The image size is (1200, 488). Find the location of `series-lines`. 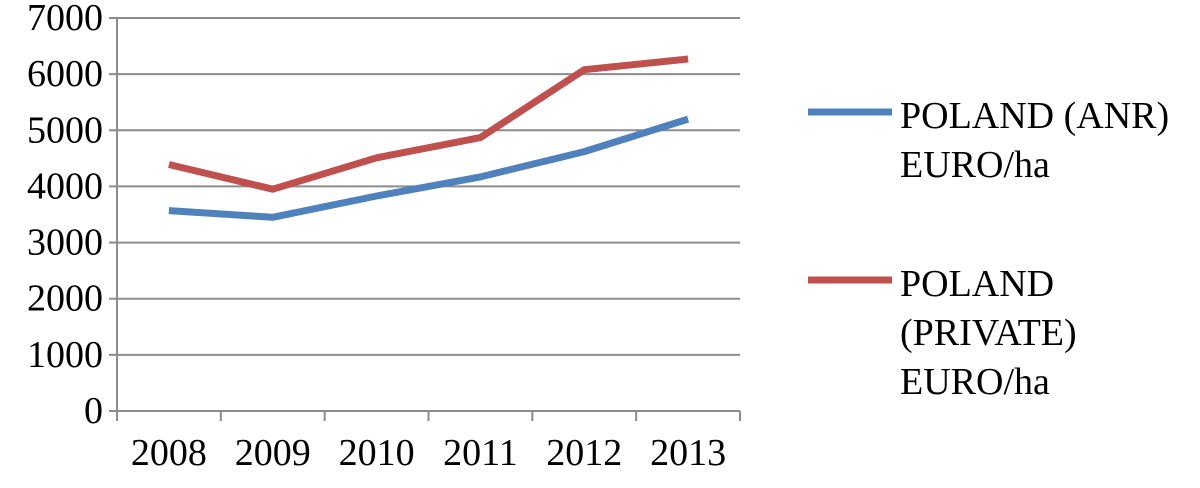

series-lines is located at coordinates (429, 138).